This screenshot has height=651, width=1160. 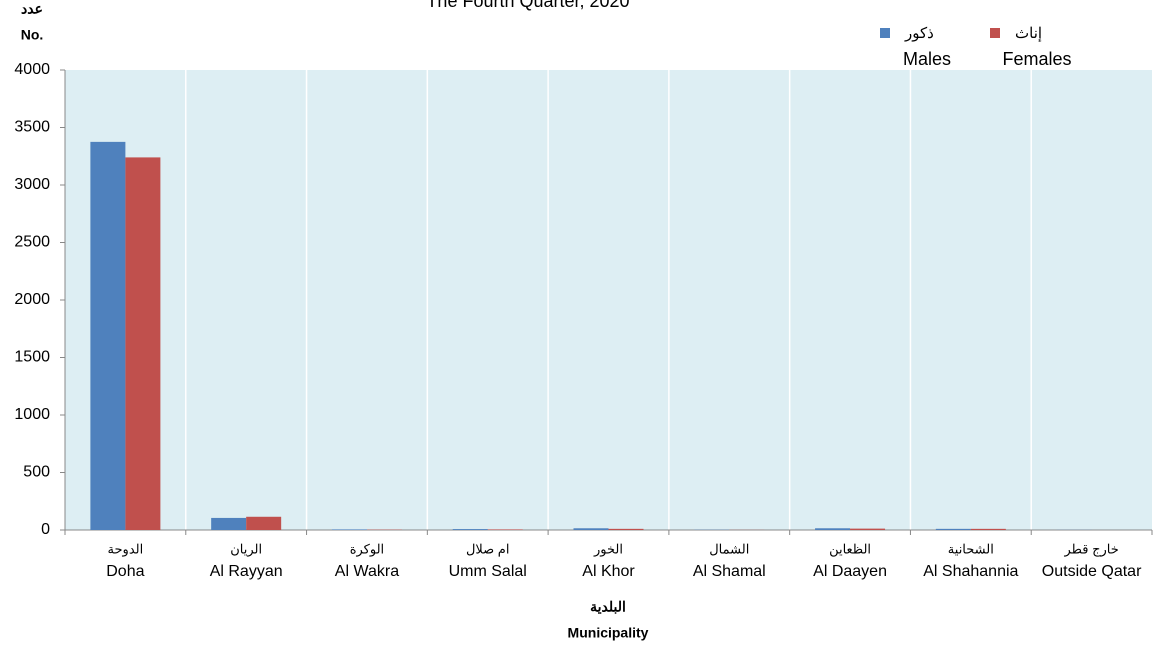 I want to click on chart-title: The Fourth Quarter, 2020, so click(x=527, y=5).